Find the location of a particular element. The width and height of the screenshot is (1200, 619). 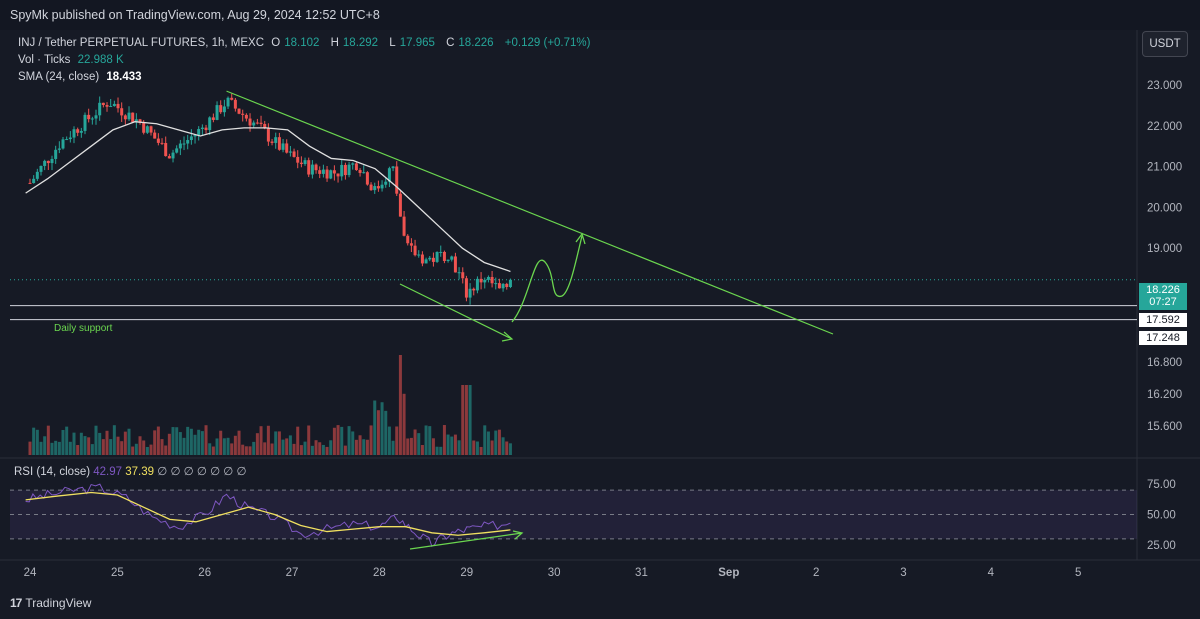

top-bar is located at coordinates (600, 15).